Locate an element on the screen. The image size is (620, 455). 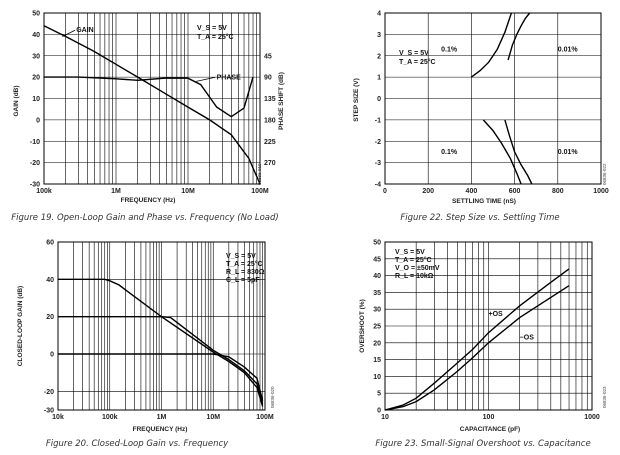
y2-tick-label: 45 is located at coordinates (268, 56).